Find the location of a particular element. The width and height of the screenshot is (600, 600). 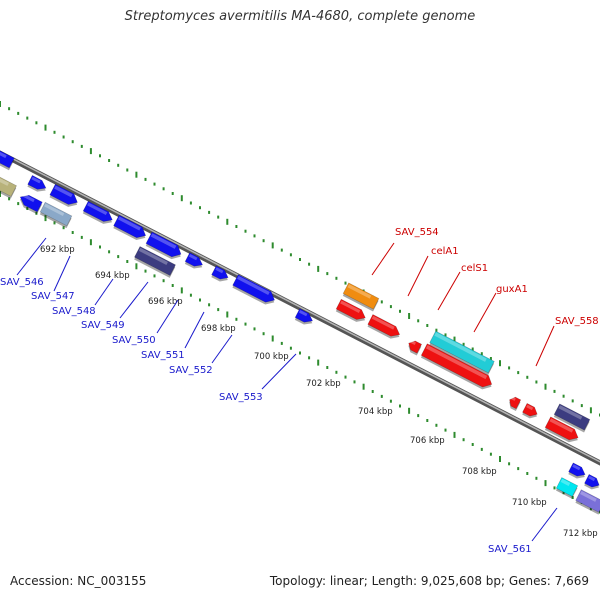

gene-label-sav-549: SAV_549 is located at coordinates (103, 325).